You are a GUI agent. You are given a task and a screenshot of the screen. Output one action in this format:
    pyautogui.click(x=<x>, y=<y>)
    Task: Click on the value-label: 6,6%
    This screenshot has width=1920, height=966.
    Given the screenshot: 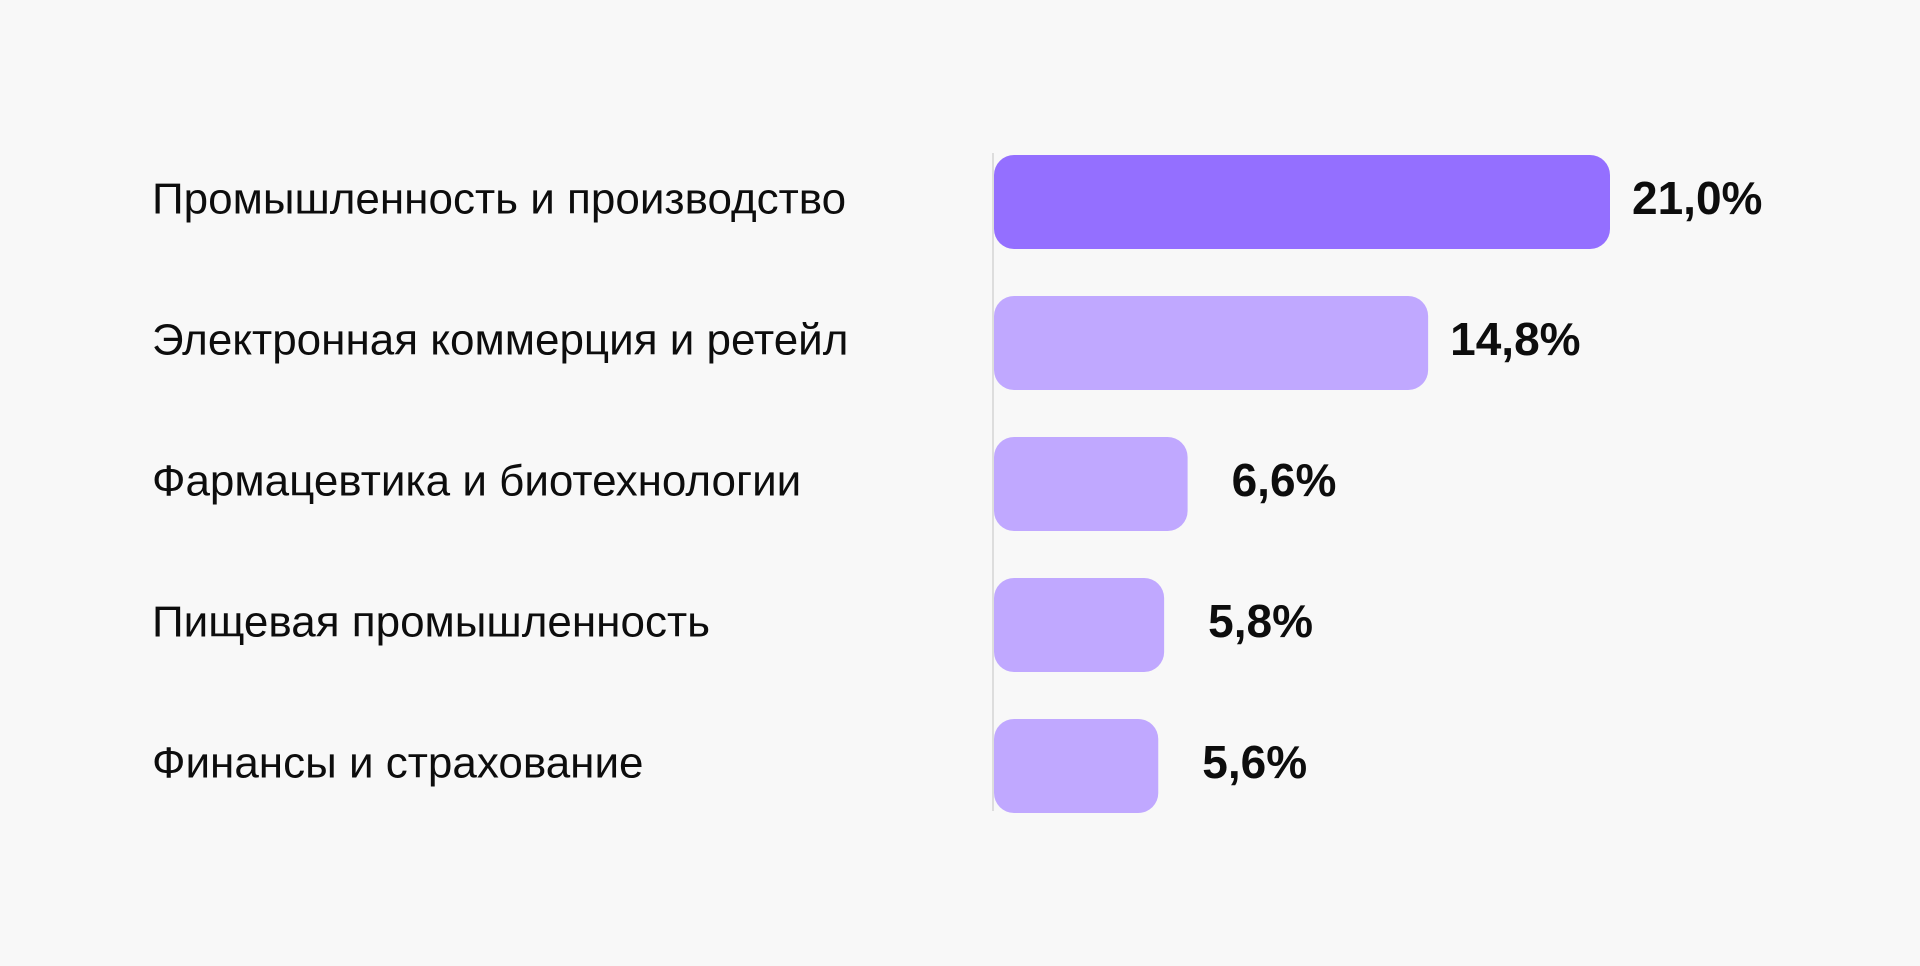 What is the action you would take?
    pyautogui.click(x=1284, y=480)
    